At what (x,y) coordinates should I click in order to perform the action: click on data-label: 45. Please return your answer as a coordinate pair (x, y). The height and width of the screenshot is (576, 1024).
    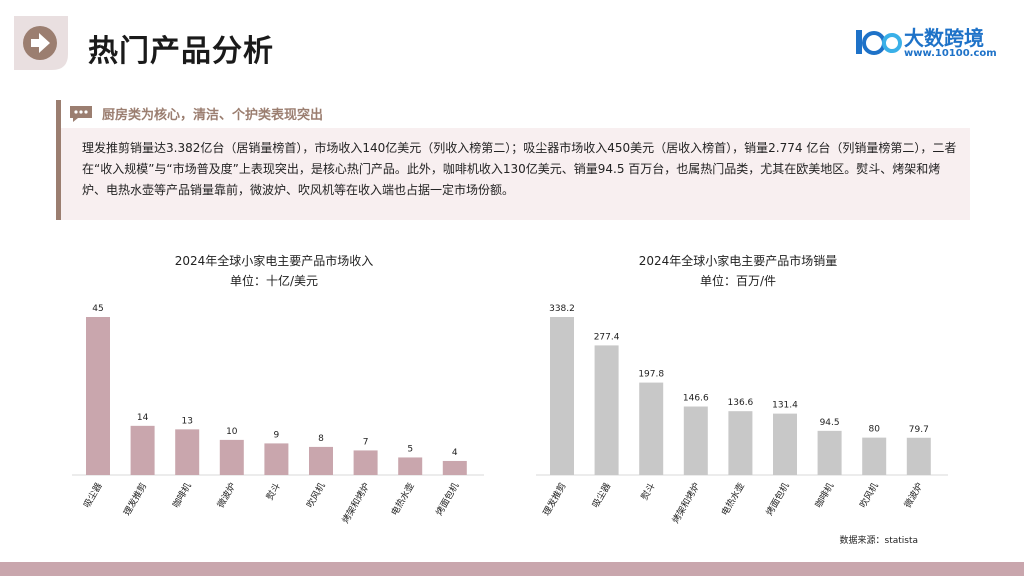
    Looking at the image, I should click on (97, 309).